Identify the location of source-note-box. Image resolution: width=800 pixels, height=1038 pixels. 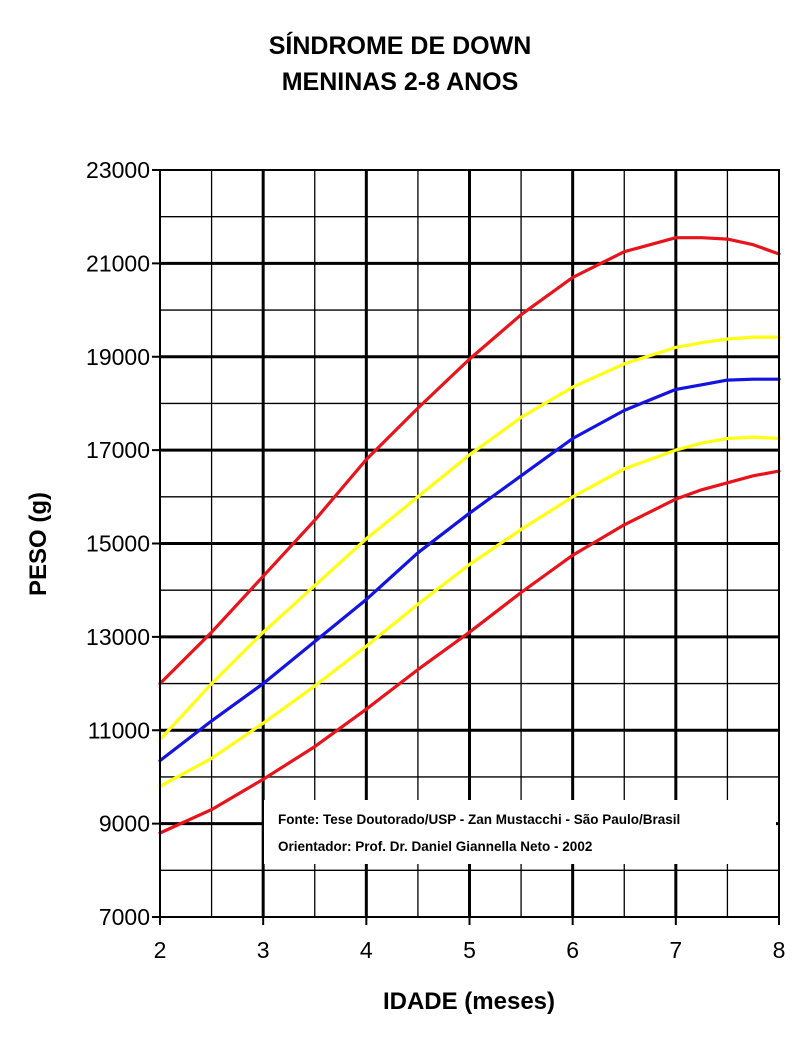
(520, 832).